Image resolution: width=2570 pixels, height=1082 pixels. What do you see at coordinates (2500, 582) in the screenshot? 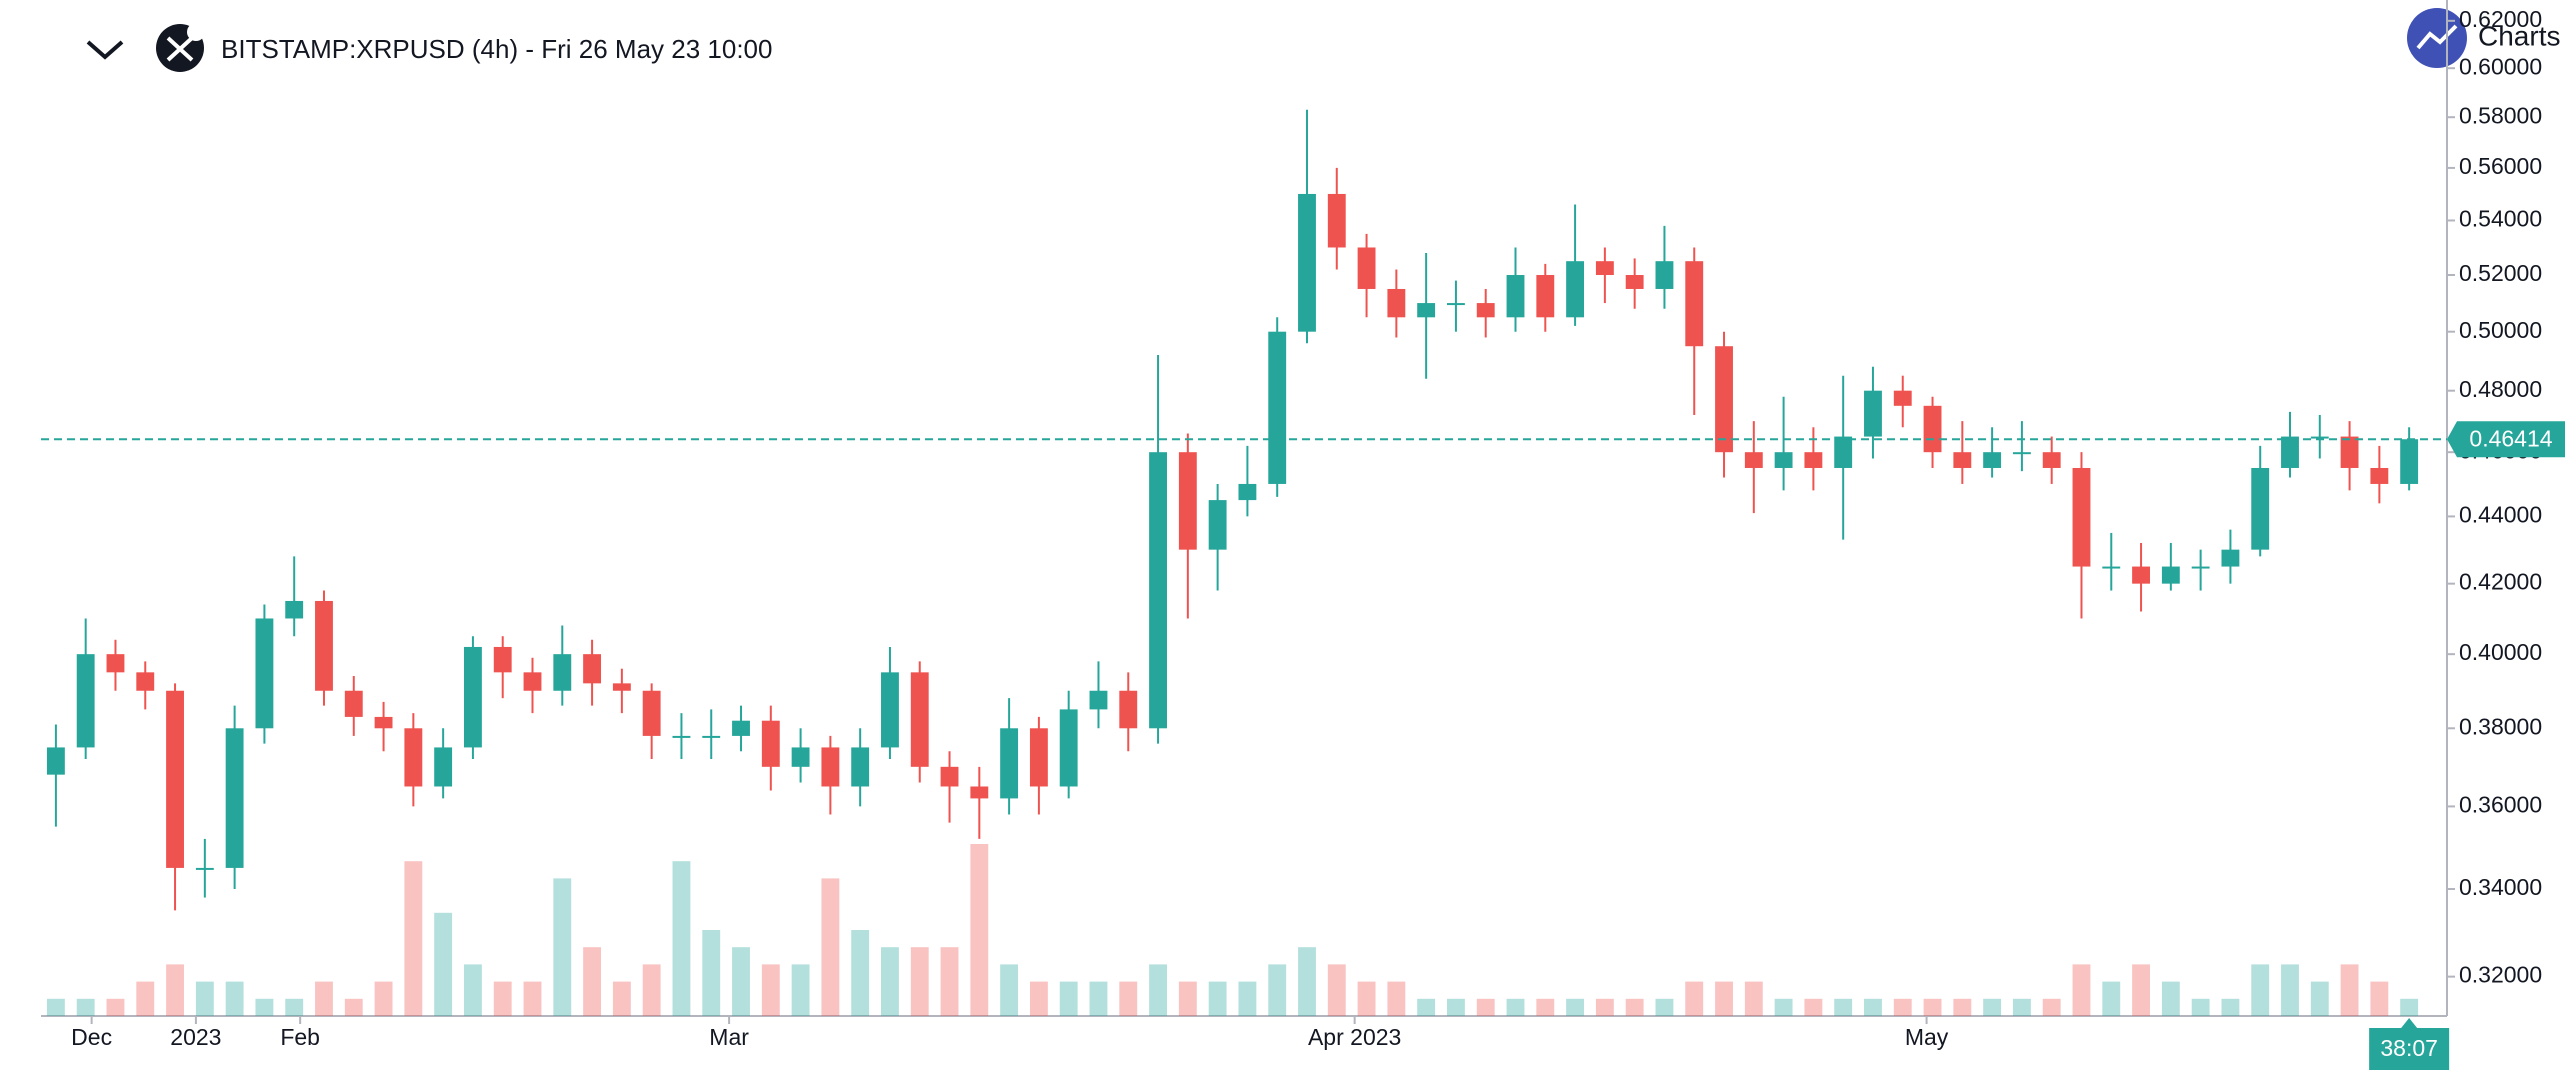
I see `y-tick-label: 0.42000` at bounding box center [2500, 582].